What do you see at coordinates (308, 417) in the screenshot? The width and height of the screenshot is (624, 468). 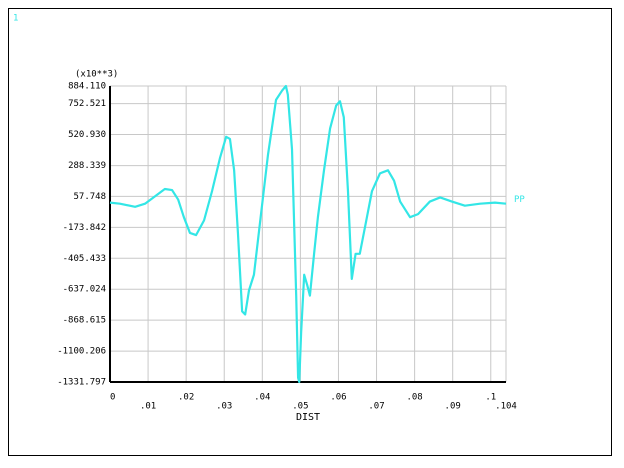 I see `x-axis-label: DIST` at bounding box center [308, 417].